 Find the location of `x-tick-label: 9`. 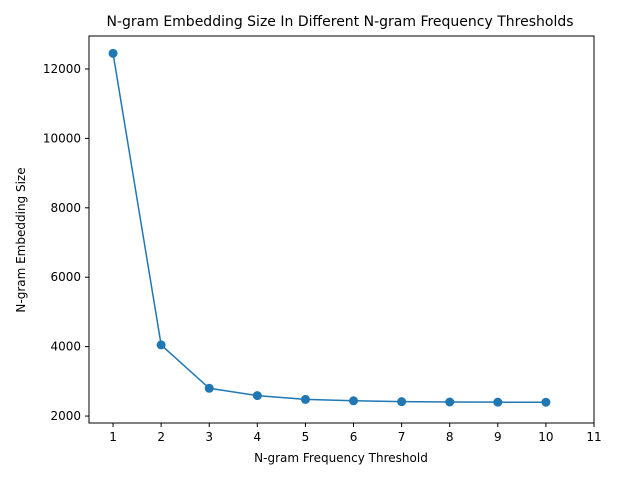

x-tick-label: 9 is located at coordinates (498, 437).